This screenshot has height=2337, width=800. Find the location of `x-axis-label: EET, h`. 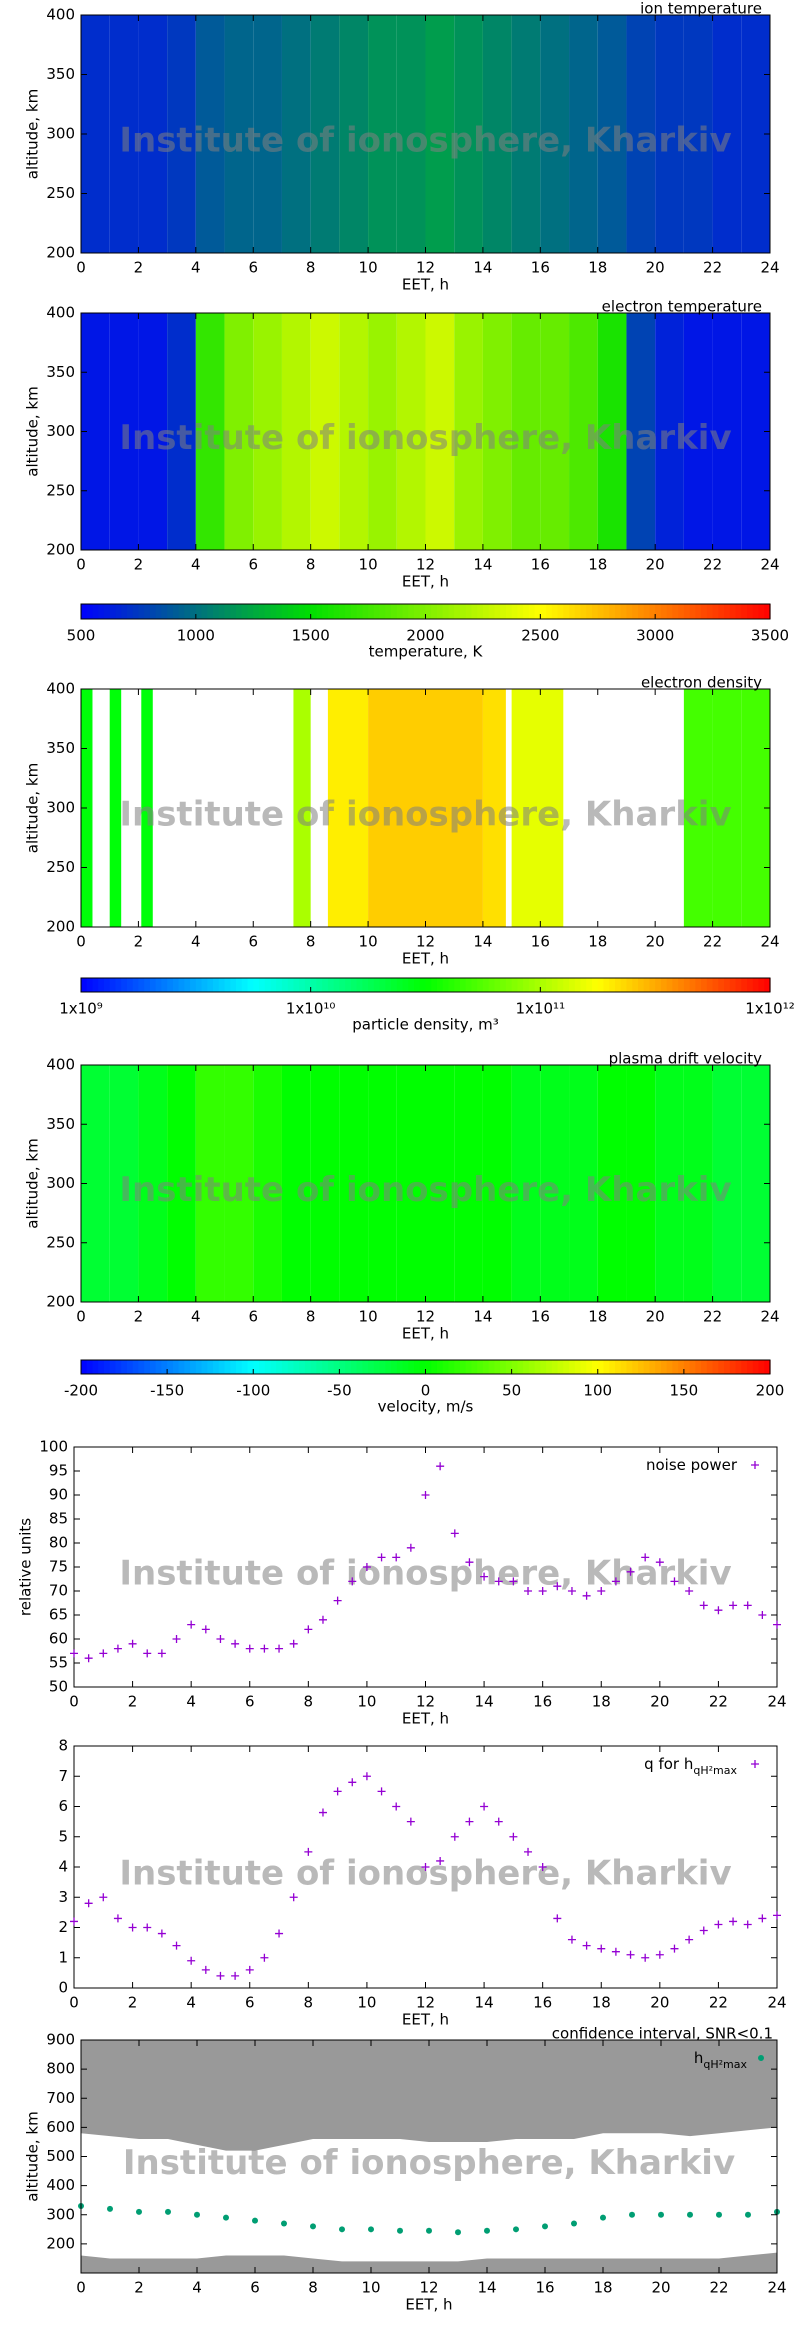

x-axis-label: EET, h is located at coordinates (425, 582).